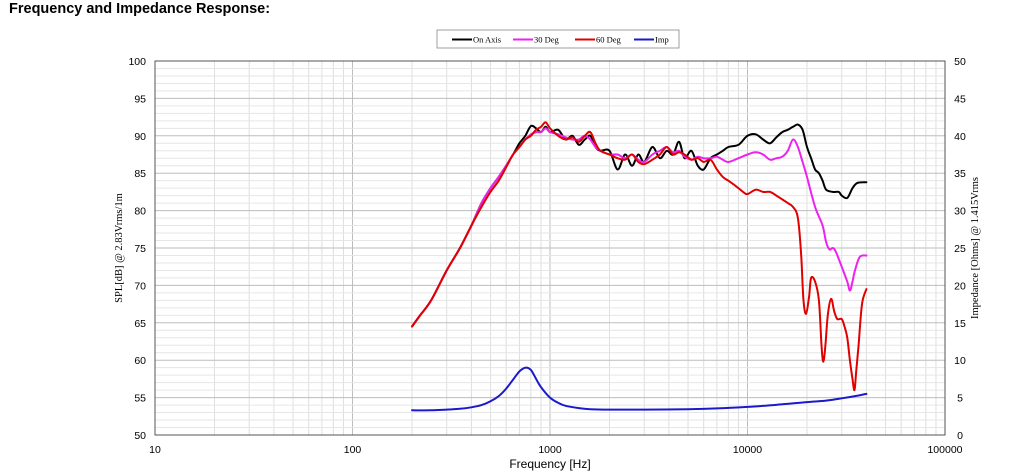  I want to click on y2-axis-label: Impedance [Ohms] @ 1.415Vrms, so click(975, 248).